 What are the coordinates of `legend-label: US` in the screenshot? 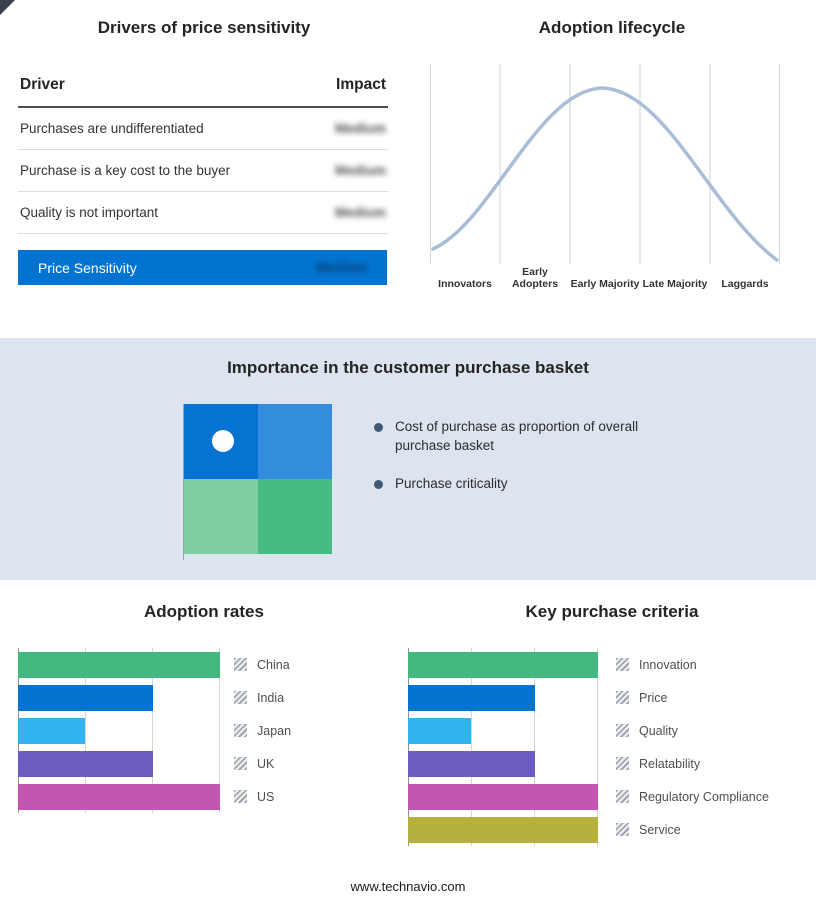 It's located at (266, 796).